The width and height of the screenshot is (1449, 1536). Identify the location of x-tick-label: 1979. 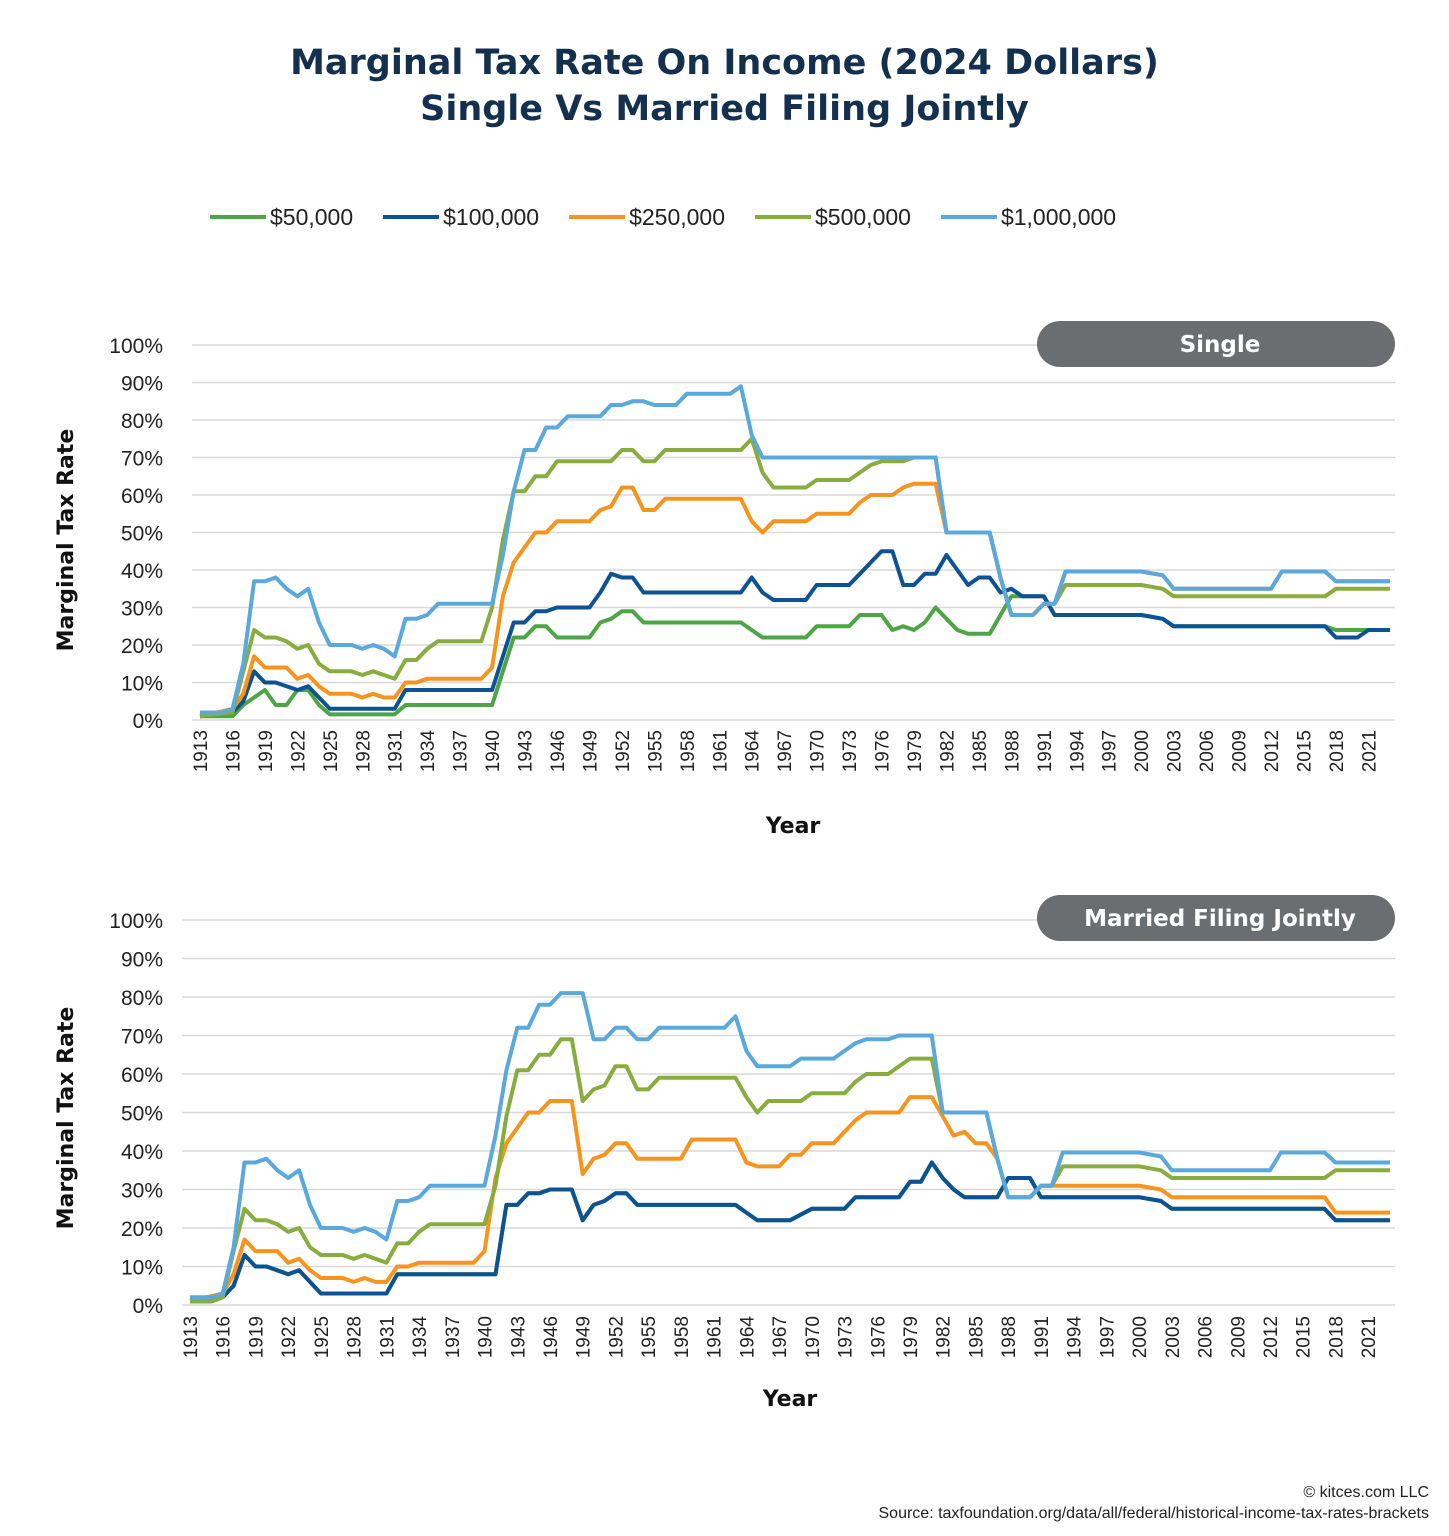
(915, 751).